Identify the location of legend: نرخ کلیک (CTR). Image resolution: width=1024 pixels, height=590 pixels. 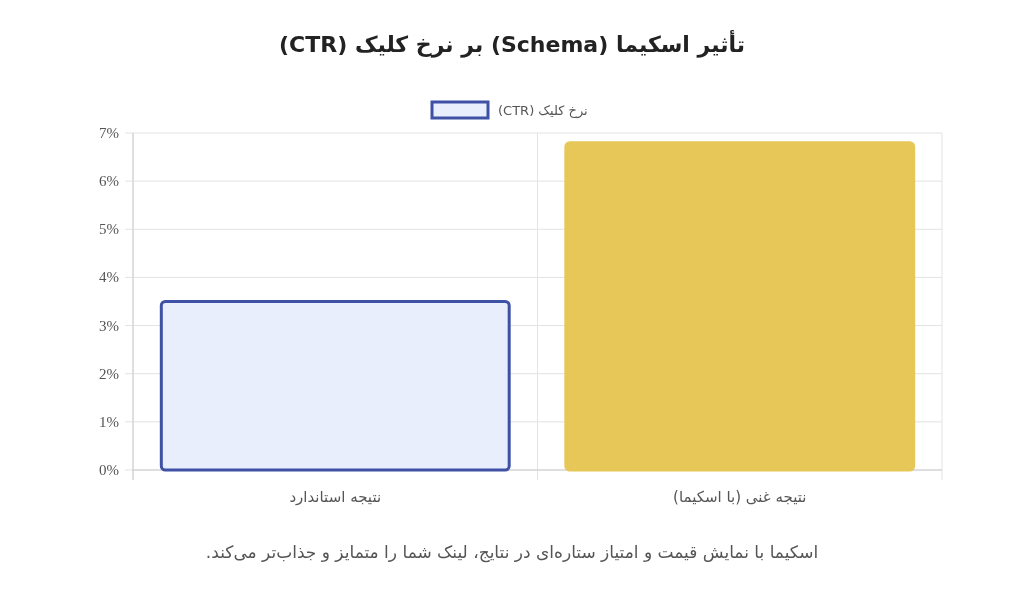
(509, 110).